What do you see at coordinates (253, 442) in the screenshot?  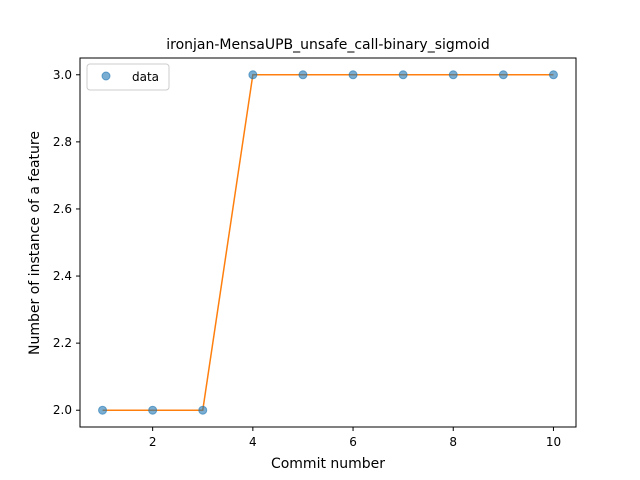 I see `x-tick-label: 4` at bounding box center [253, 442].